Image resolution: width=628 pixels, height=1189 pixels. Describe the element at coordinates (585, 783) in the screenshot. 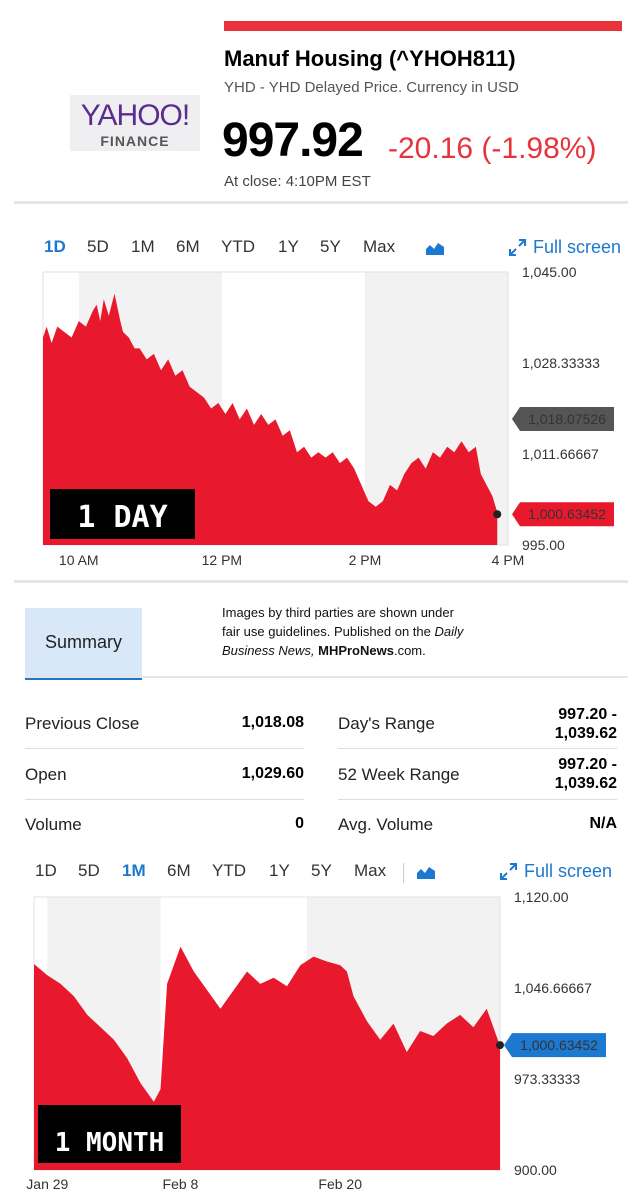

I see `52-week-high: 1,039.62` at that location.